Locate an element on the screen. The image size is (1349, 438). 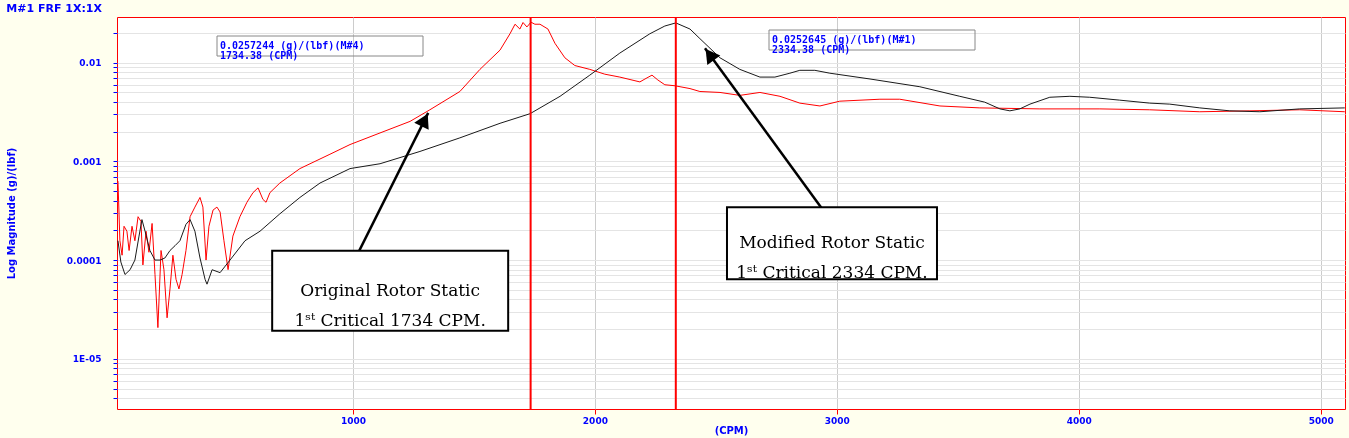
x-tick-label: 1000 is located at coordinates (353, 420).